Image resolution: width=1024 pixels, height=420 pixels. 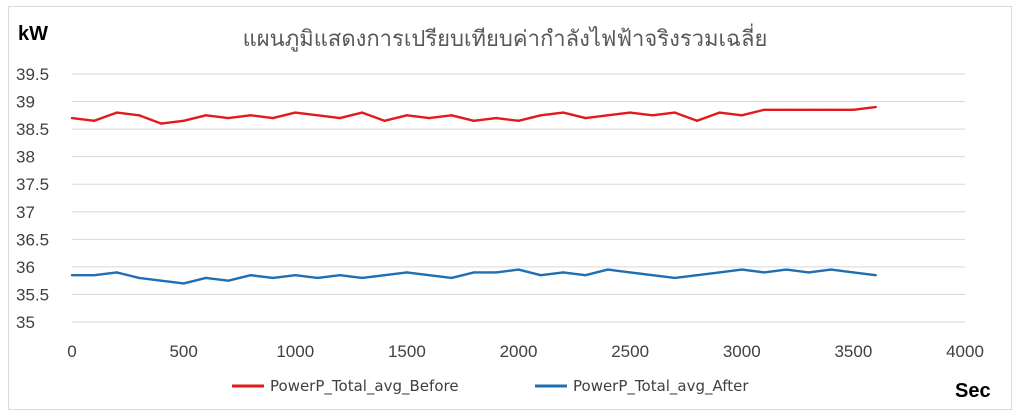 I want to click on y-tick-label: 35.5, so click(x=32, y=294).